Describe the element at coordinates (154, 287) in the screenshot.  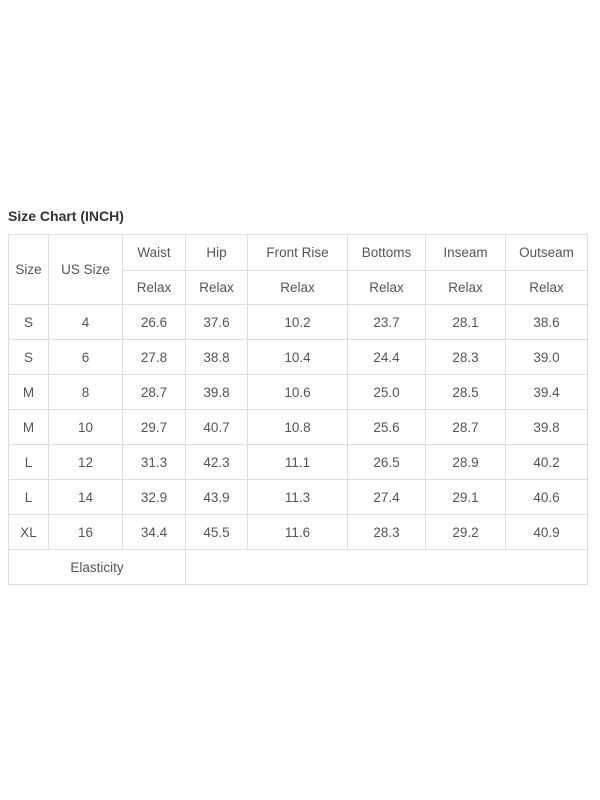
I see `fit-cell-waist: Relax` at that location.